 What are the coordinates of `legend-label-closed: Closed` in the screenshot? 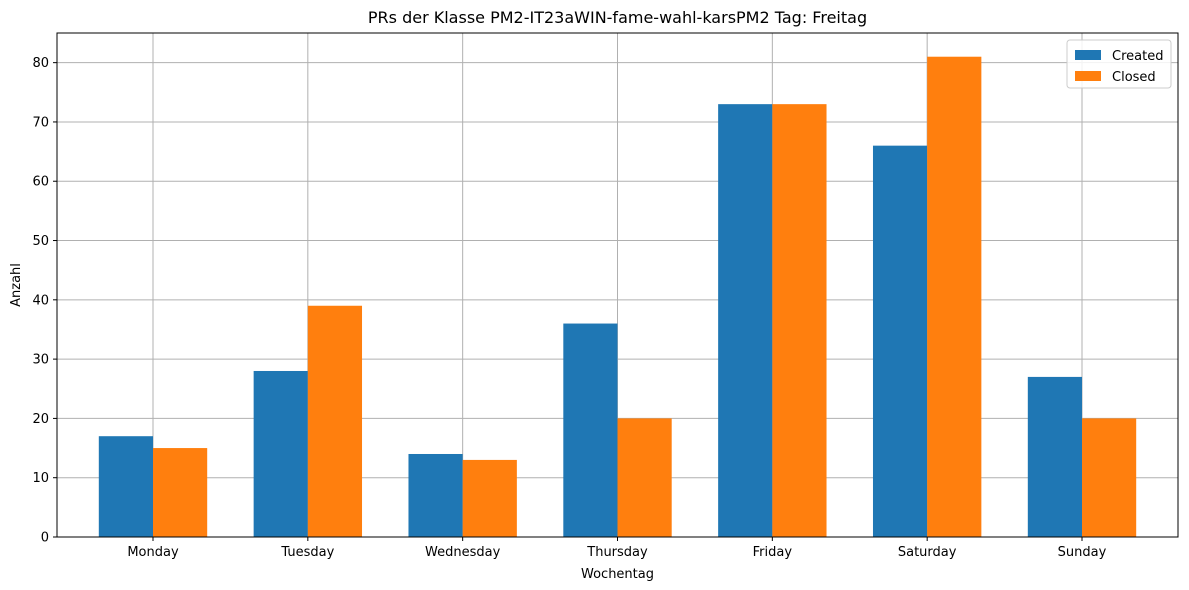 It's located at (1134, 77).